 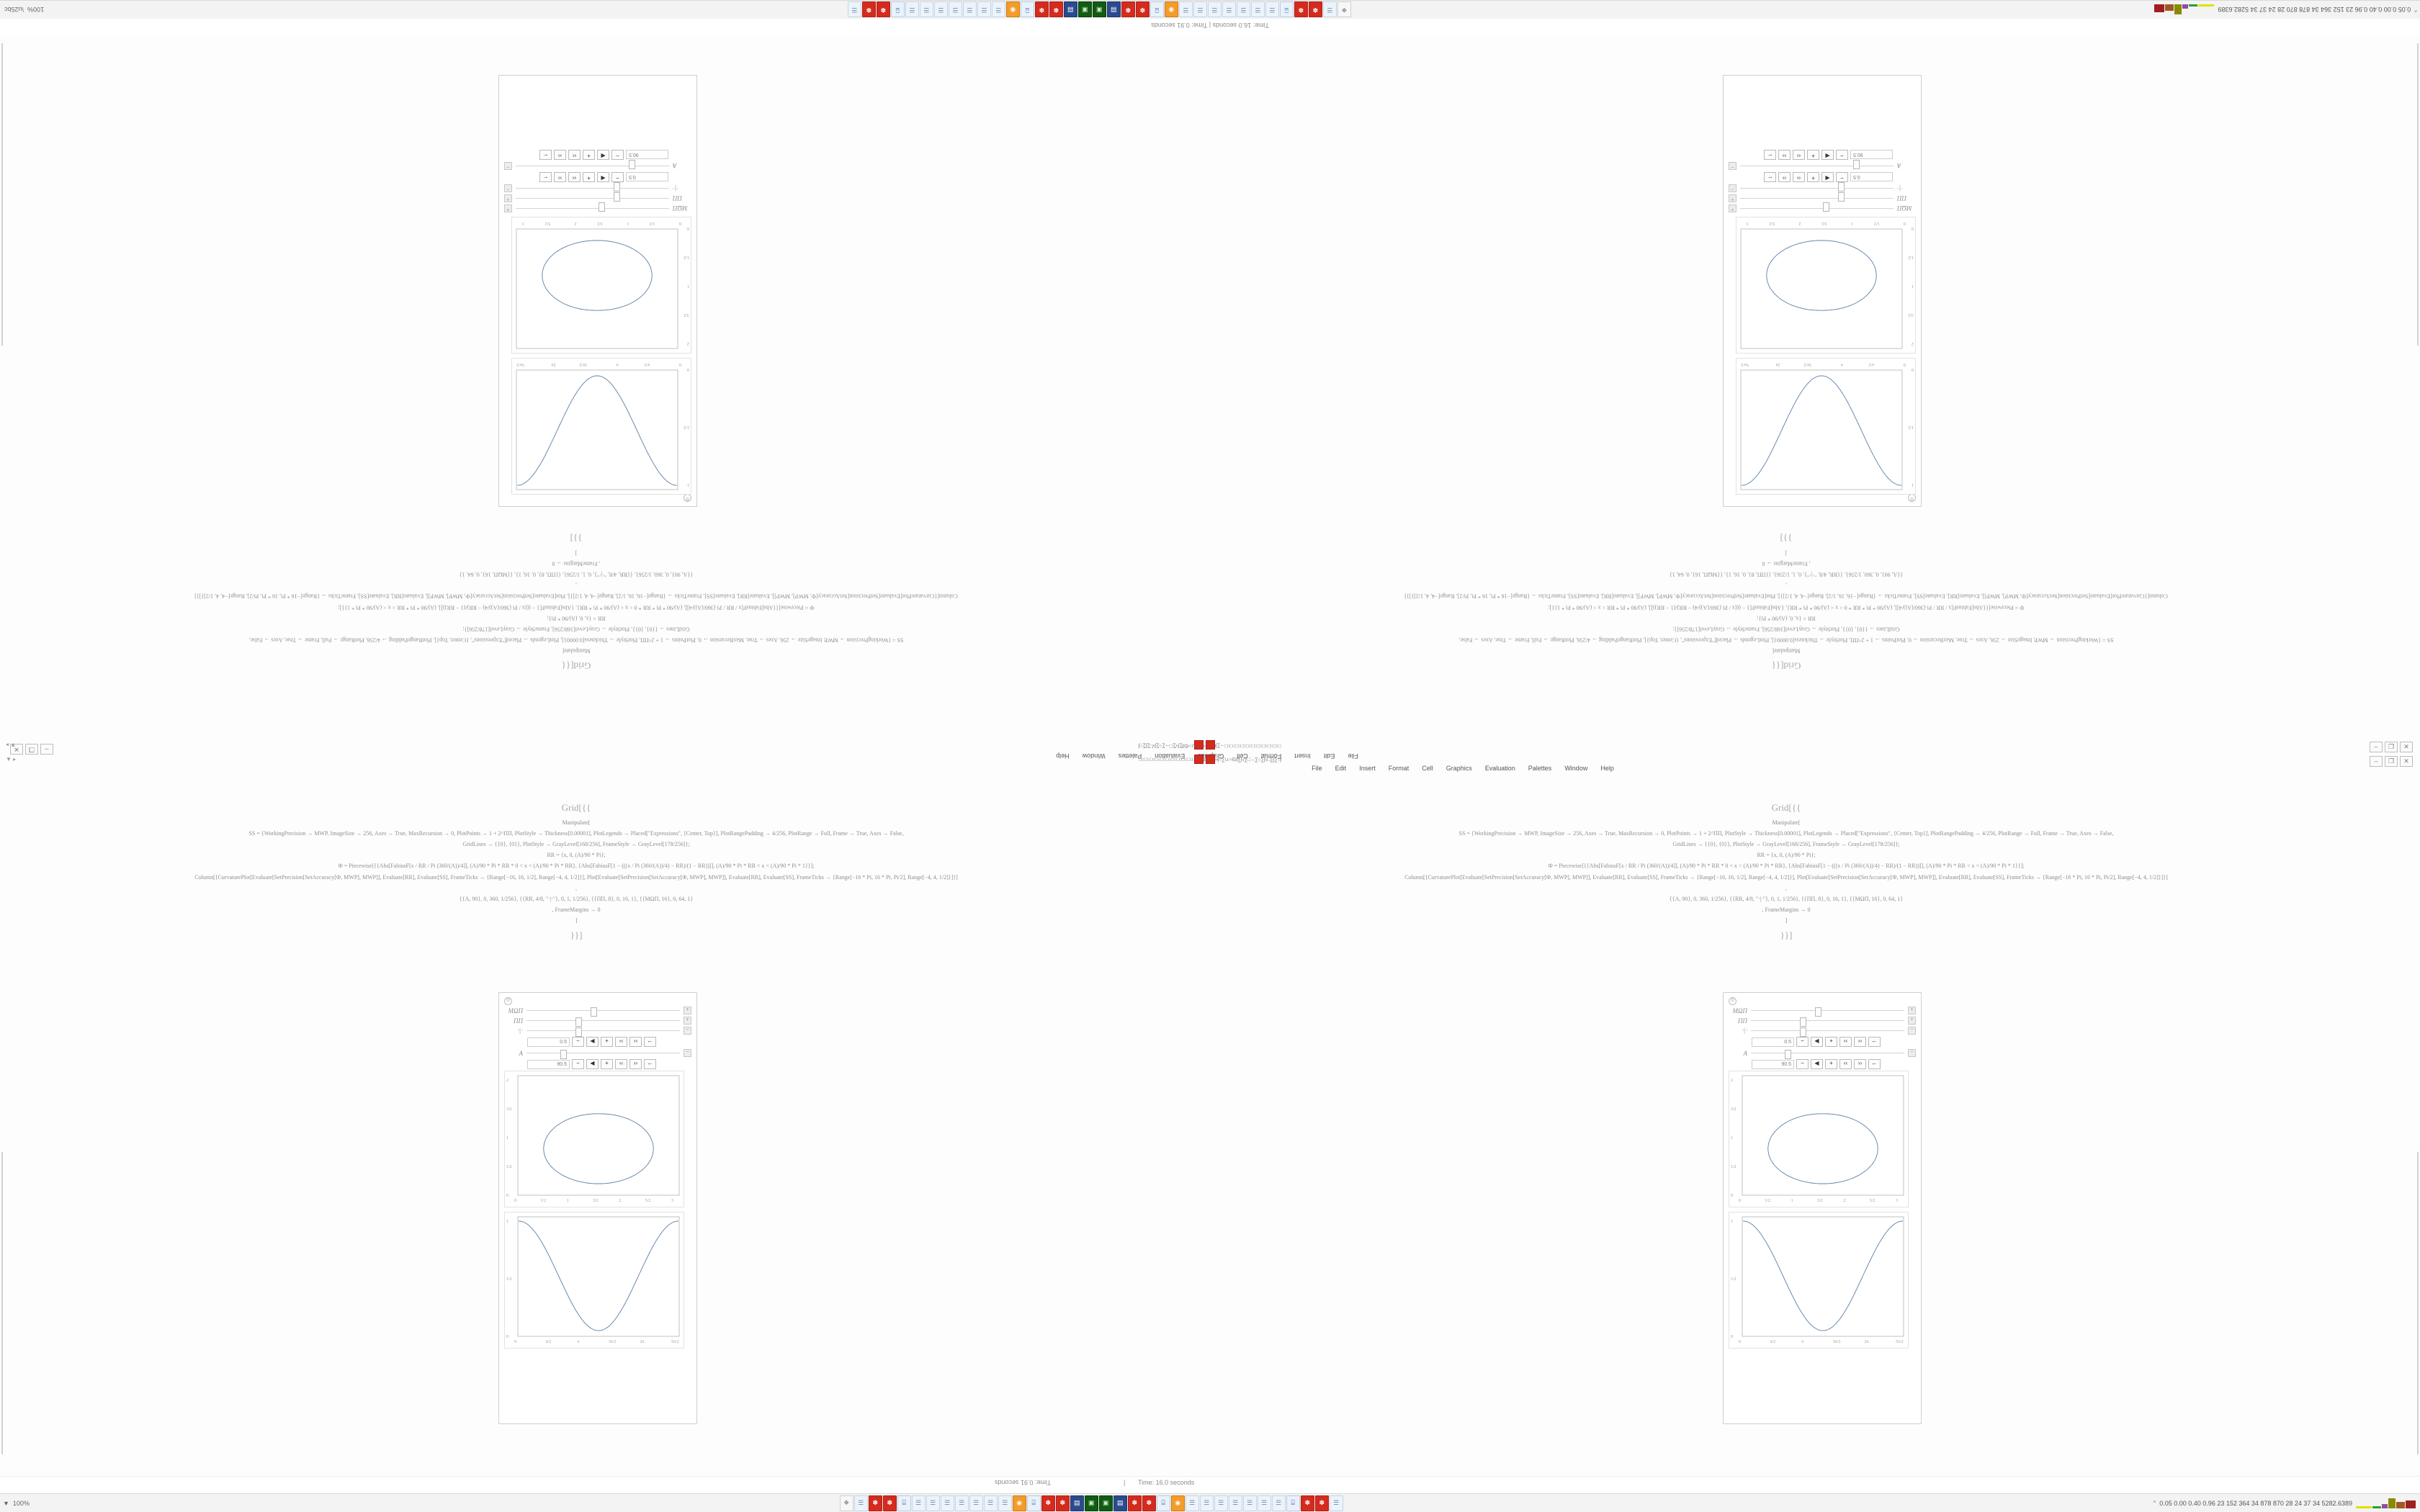 What do you see at coordinates (592, 187) in the screenshot?
I see `rr-slider-track` at bounding box center [592, 187].